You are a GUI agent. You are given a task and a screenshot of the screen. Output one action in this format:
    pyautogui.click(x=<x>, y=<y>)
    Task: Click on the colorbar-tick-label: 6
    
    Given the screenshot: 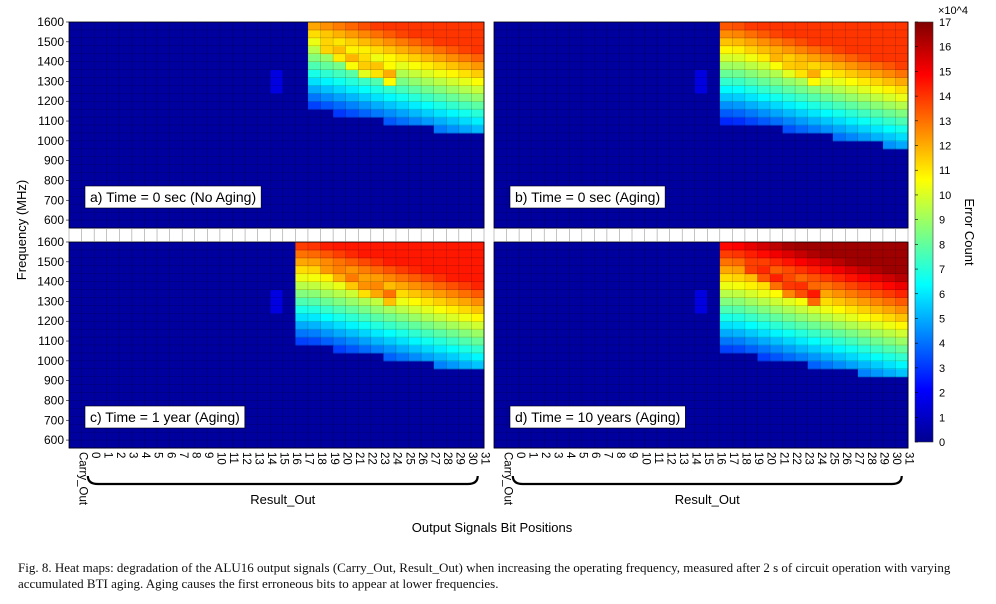 What is the action you would take?
    pyautogui.click(x=942, y=295)
    